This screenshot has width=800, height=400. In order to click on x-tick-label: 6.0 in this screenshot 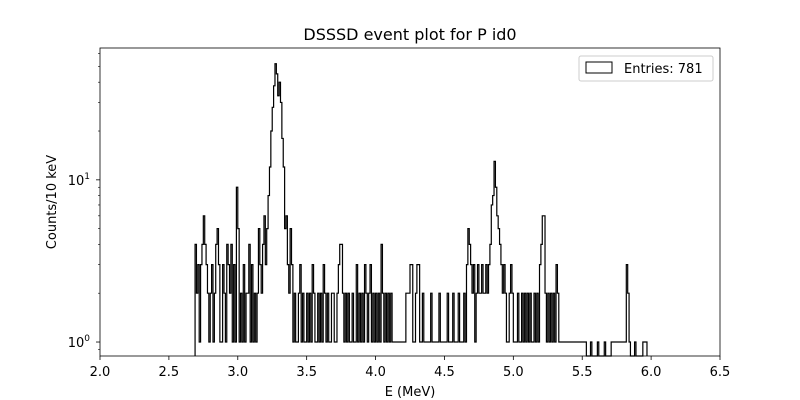, I will do `click(651, 372)`.